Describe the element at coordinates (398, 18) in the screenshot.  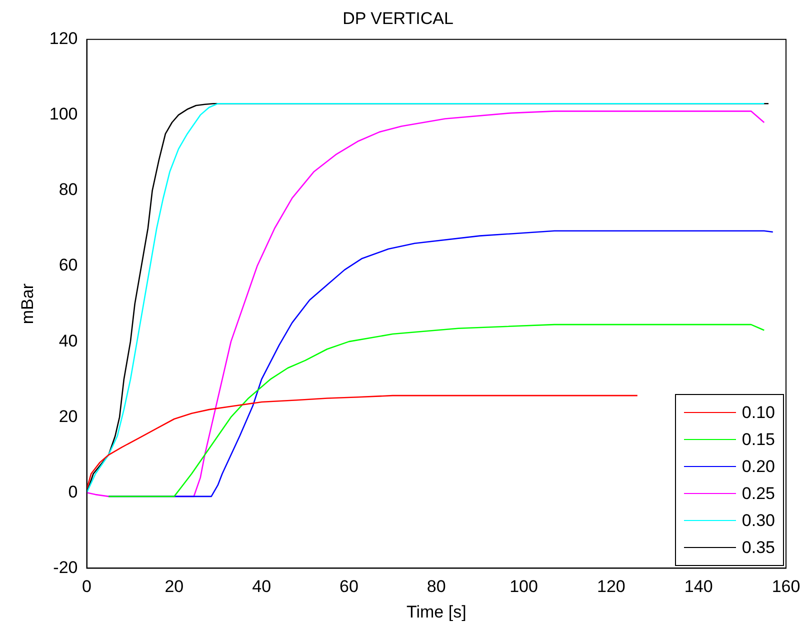
I see `chart-title: DP VERTICAL` at that location.